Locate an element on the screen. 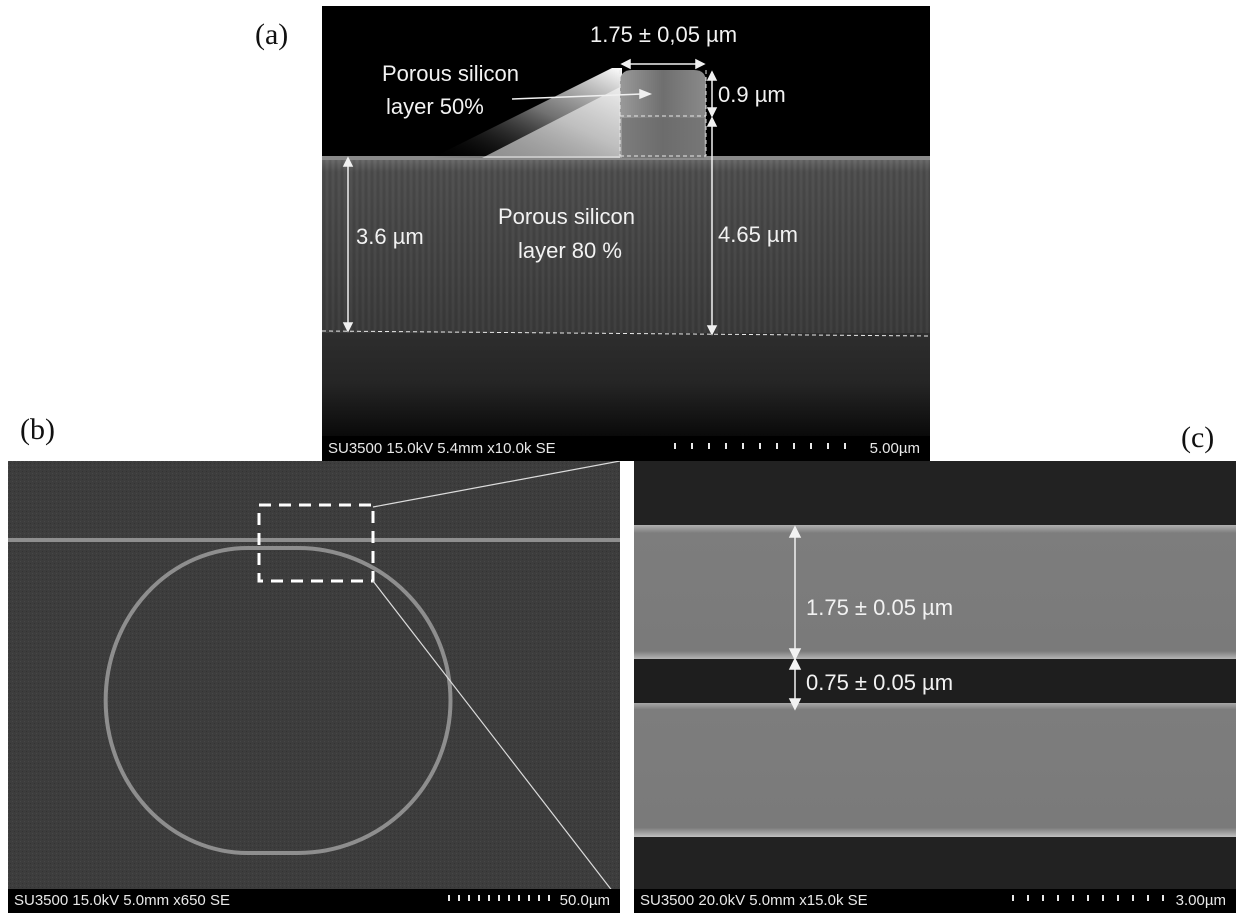  panel-b-letter: (b) is located at coordinates (37, 429).